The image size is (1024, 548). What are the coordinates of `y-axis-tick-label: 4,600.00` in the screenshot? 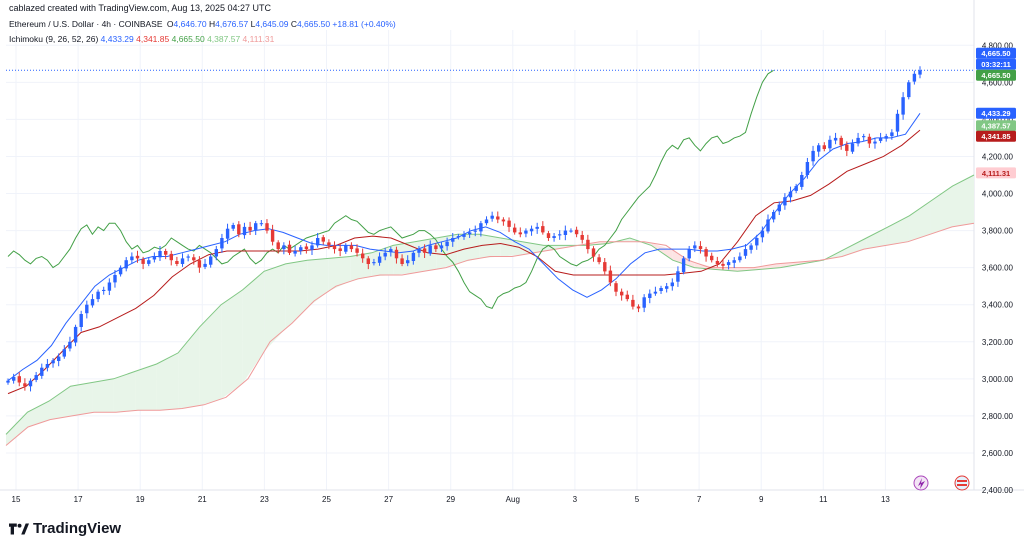 It's located at (998, 82).